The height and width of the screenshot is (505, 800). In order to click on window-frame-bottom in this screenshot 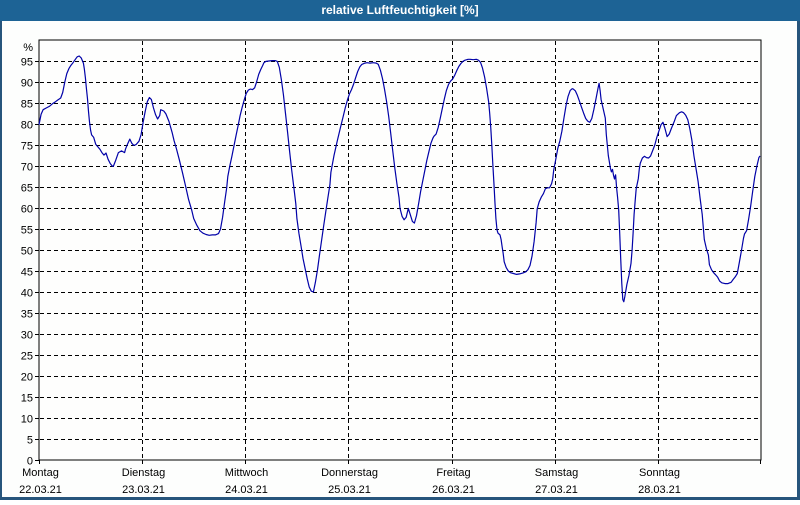, I will do `click(400, 498)`.